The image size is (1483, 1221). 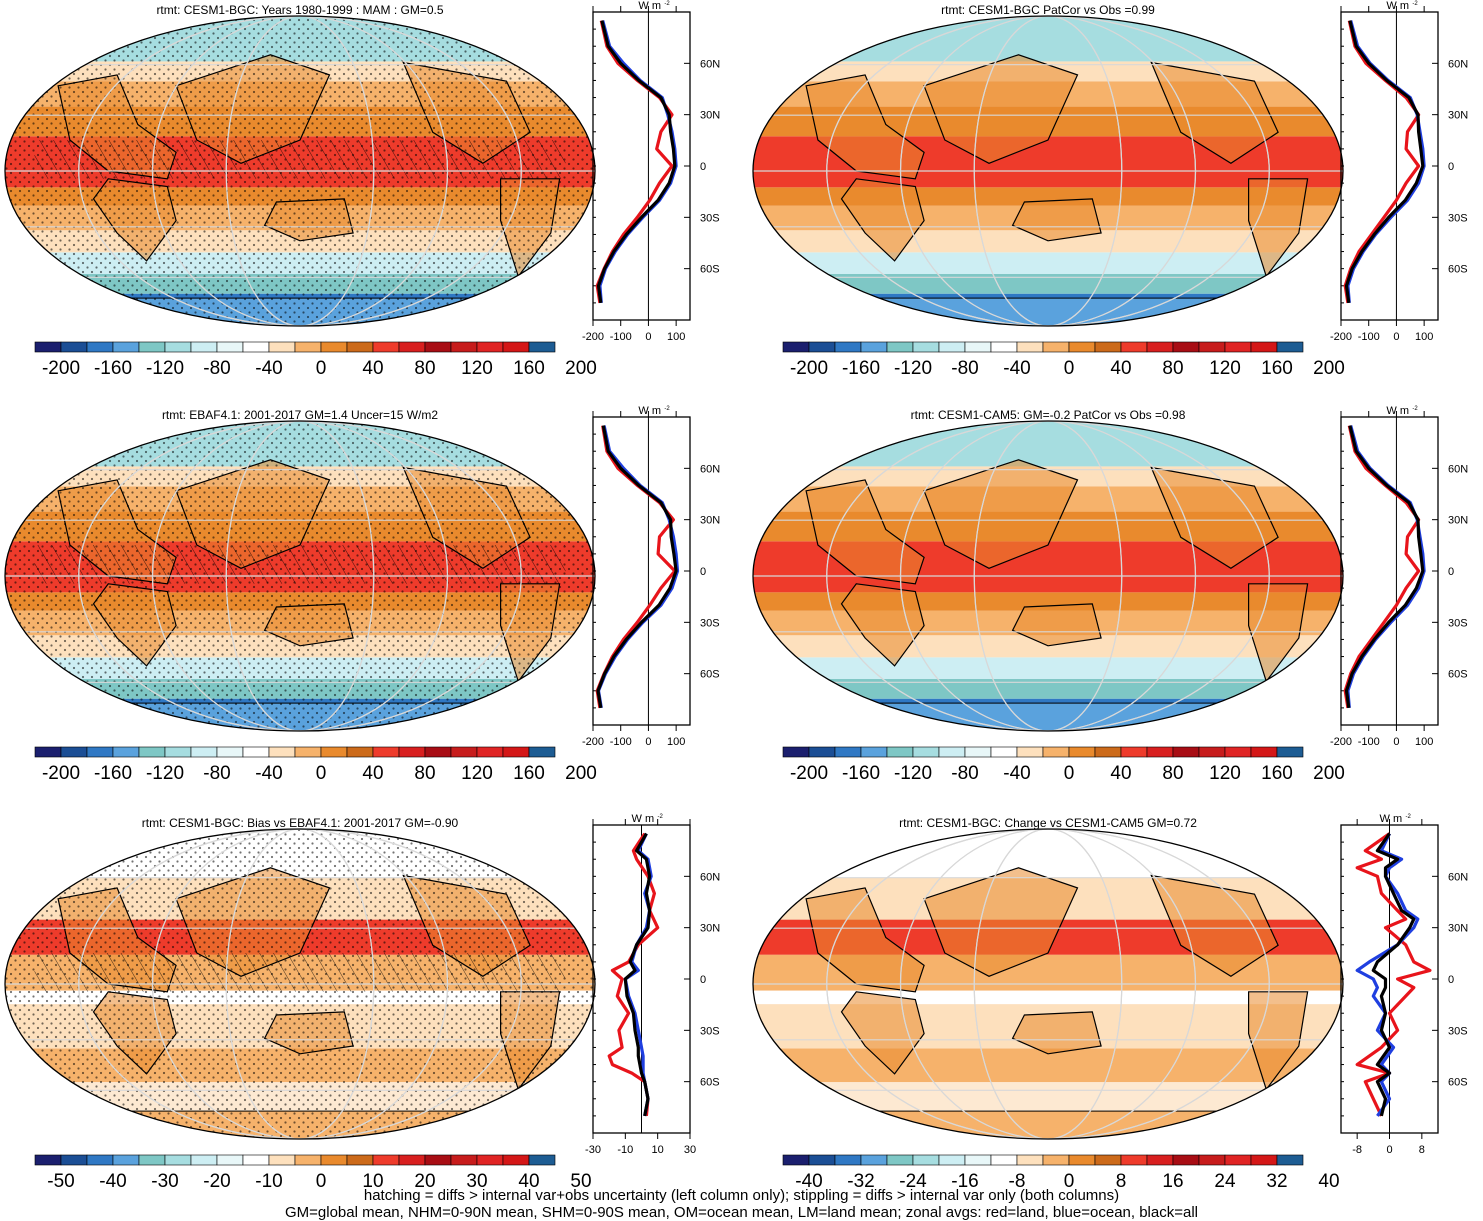 I want to click on colorbar-label: 10, so click(x=372, y=1181).